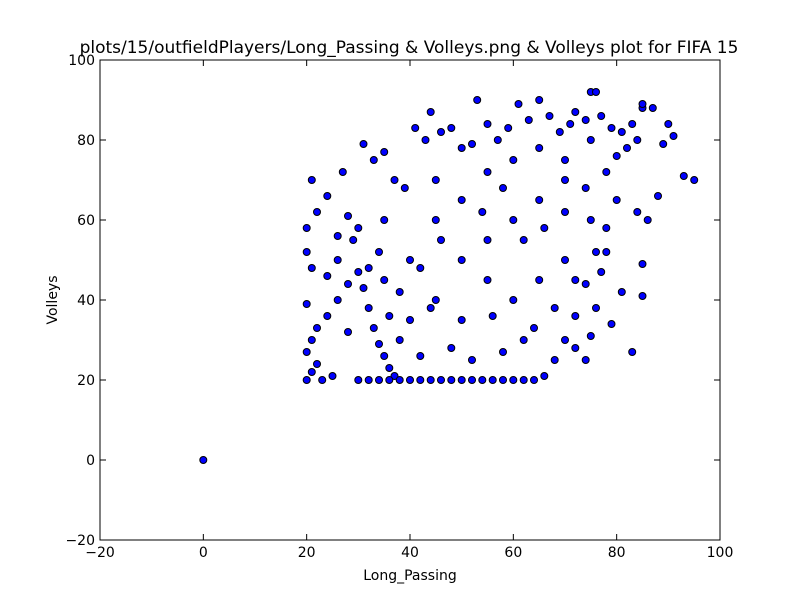  What do you see at coordinates (720, 553) in the screenshot?
I see `x-tick-label: 100` at bounding box center [720, 553].